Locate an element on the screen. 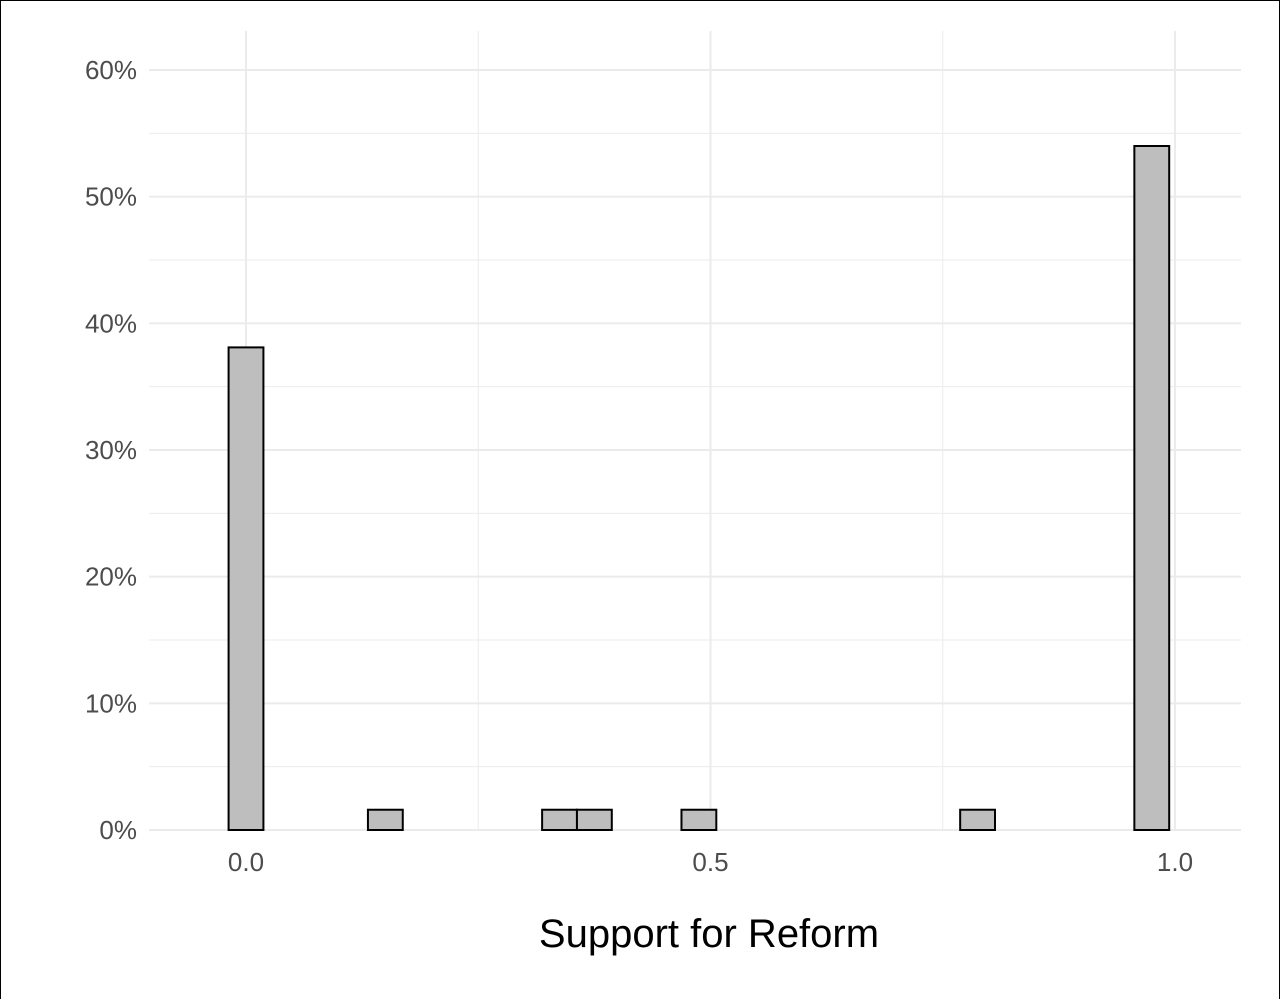 The width and height of the screenshot is (1280, 1000). x-tick-label: 1.0 is located at coordinates (1175, 862).